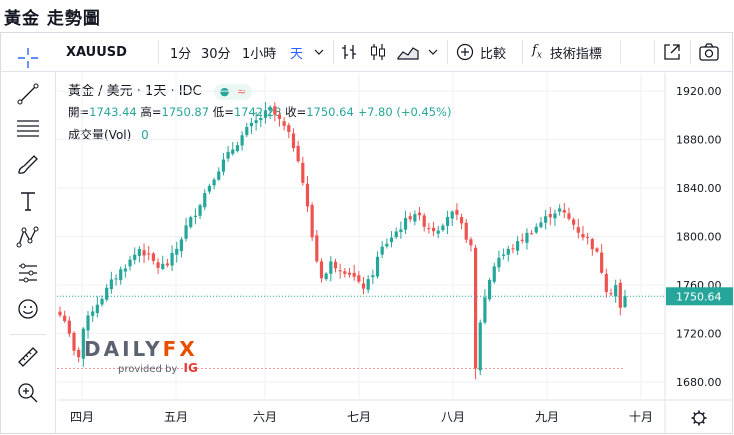 Image resolution: width=734 pixels, height=435 pixels. What do you see at coordinates (537, 52) in the screenshot?
I see `function-icon: fx` at bounding box center [537, 52].